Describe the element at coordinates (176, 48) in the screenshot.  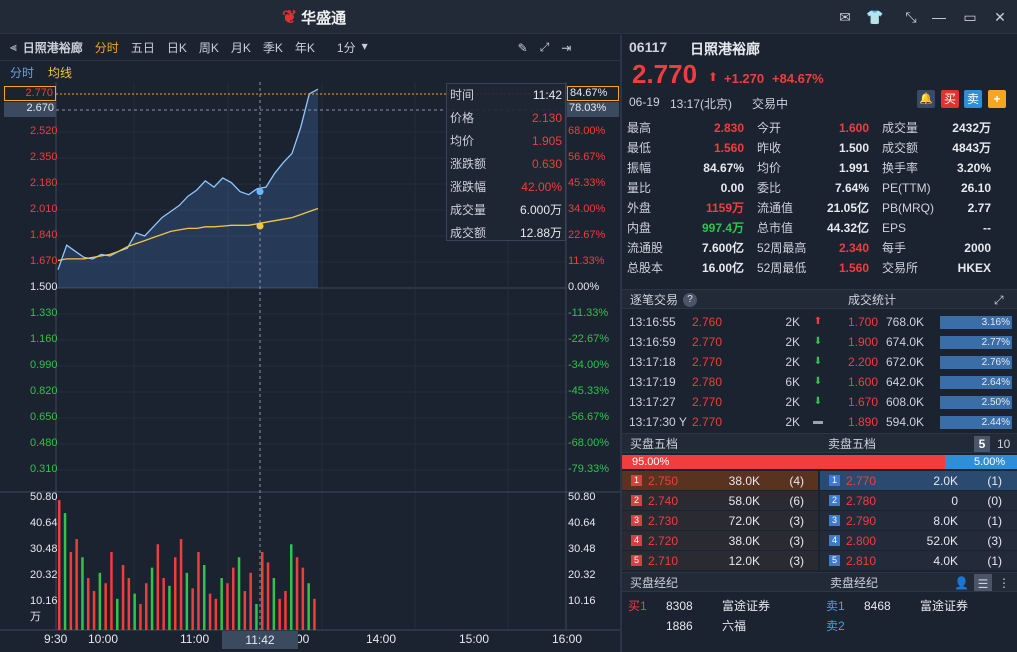
I see `chart-tab: 日K` at that location.